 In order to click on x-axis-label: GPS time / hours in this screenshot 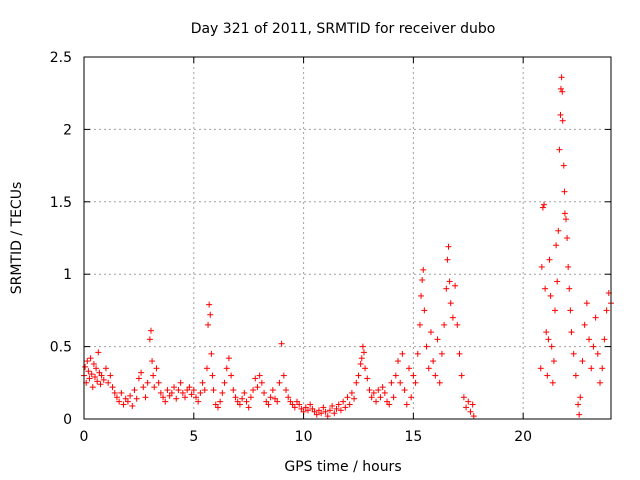, I will do `click(342, 467)`.